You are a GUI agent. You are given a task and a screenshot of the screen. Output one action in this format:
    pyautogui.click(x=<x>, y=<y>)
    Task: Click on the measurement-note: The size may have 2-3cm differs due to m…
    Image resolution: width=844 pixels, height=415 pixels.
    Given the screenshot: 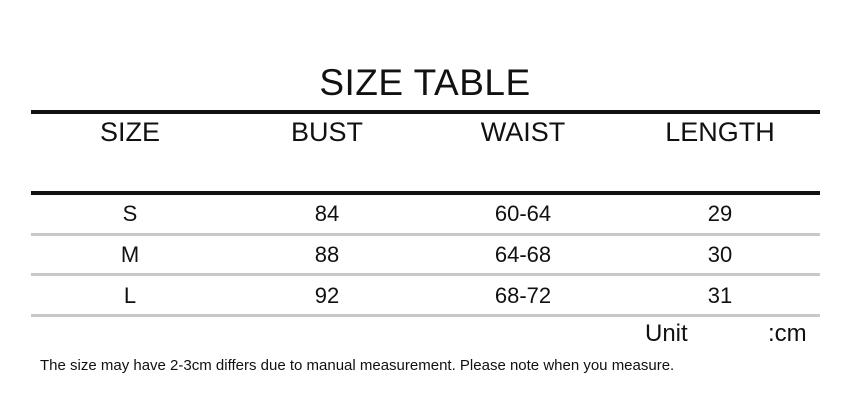 What is the action you would take?
    pyautogui.click(x=357, y=365)
    